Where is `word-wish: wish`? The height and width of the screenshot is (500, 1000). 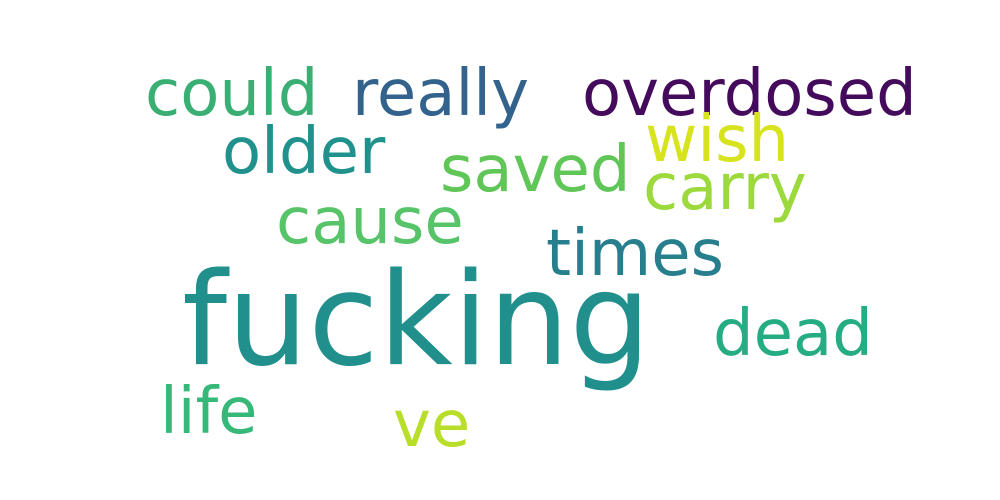
word-wish: wish is located at coordinates (717, 140).